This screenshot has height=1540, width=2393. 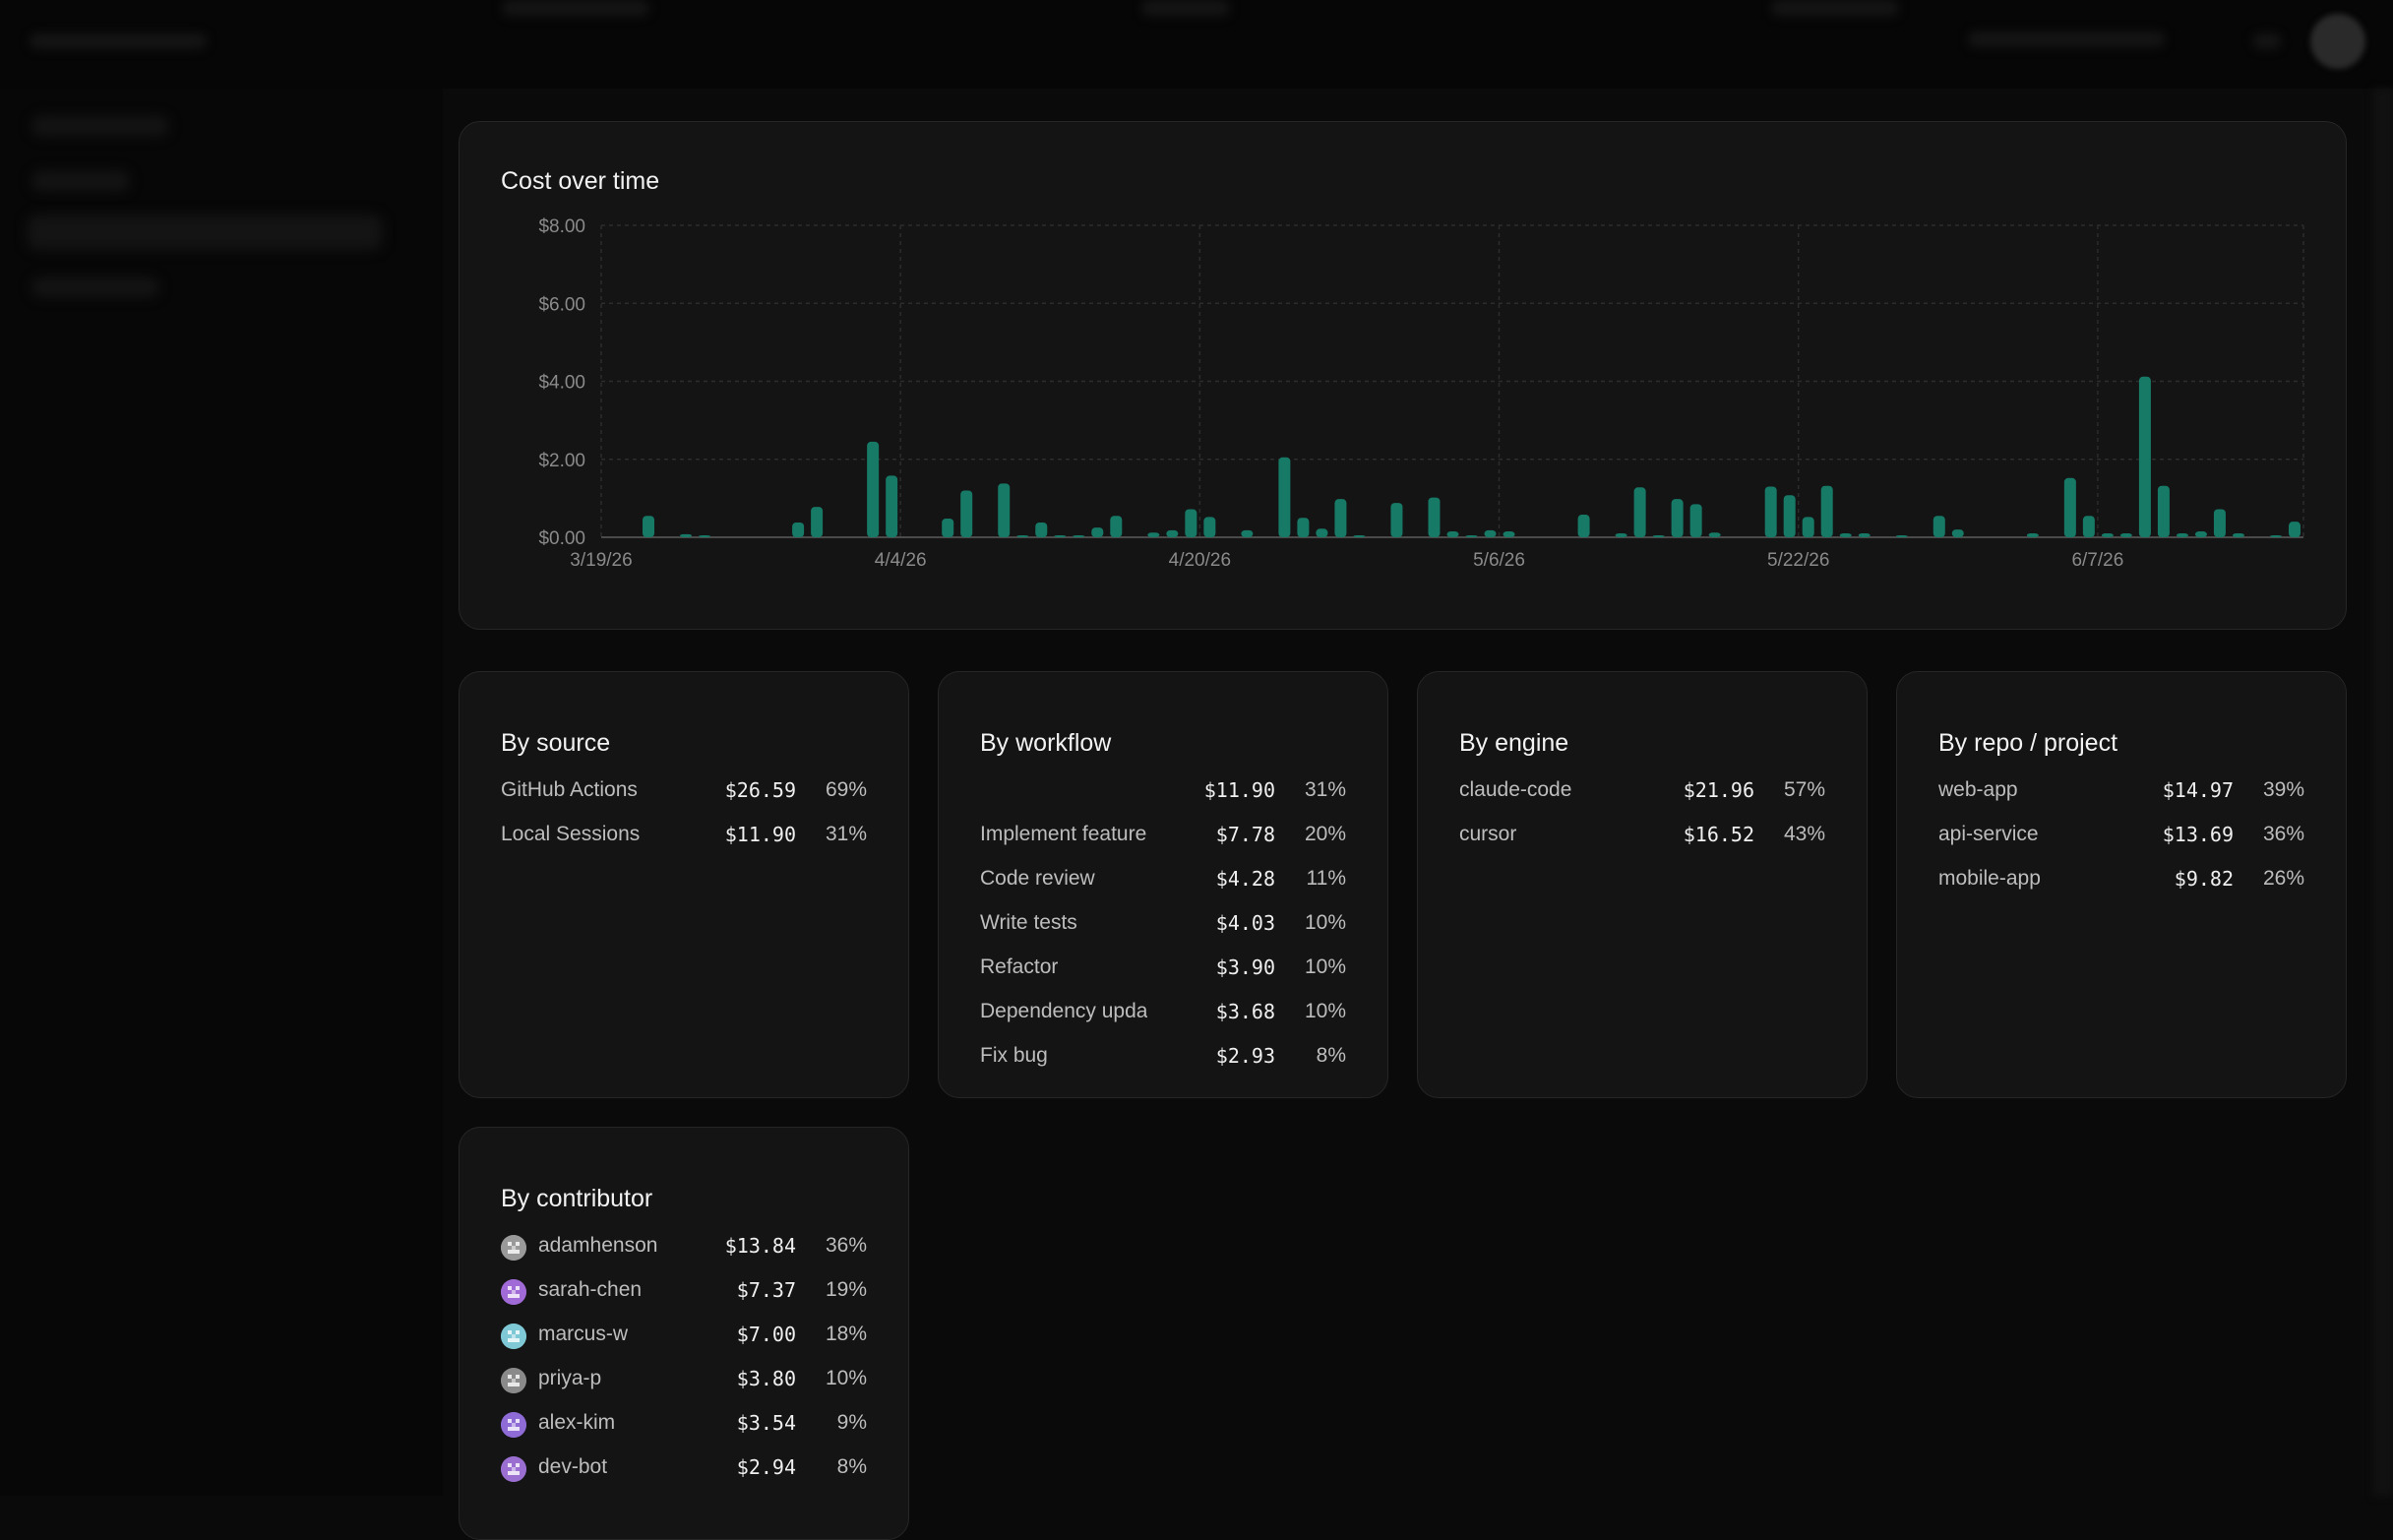 What do you see at coordinates (2337, 41) in the screenshot?
I see `user-avatar` at bounding box center [2337, 41].